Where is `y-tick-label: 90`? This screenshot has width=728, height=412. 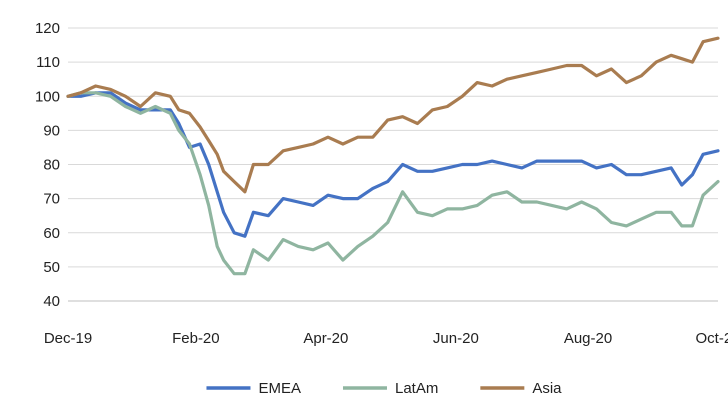
y-tick-label: 90 is located at coordinates (51, 130).